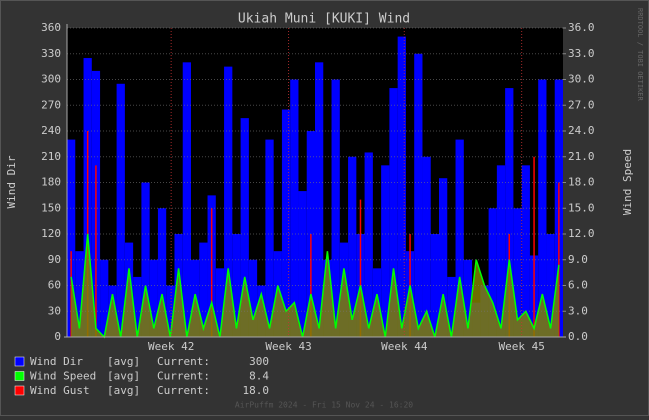  Describe the element at coordinates (581, 104) in the screenshot. I see `y2-tick-label: 27.0` at that location.